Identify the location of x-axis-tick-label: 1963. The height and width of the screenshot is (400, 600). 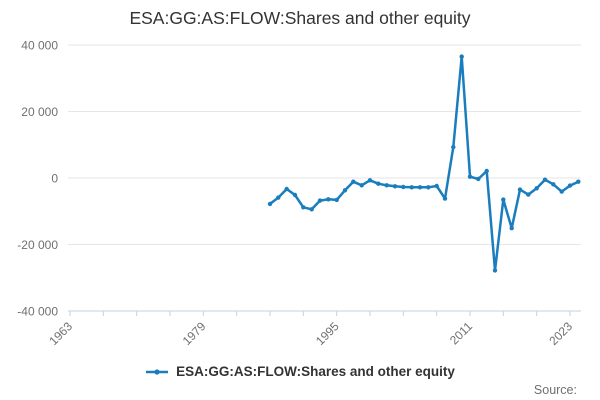
(60, 333).